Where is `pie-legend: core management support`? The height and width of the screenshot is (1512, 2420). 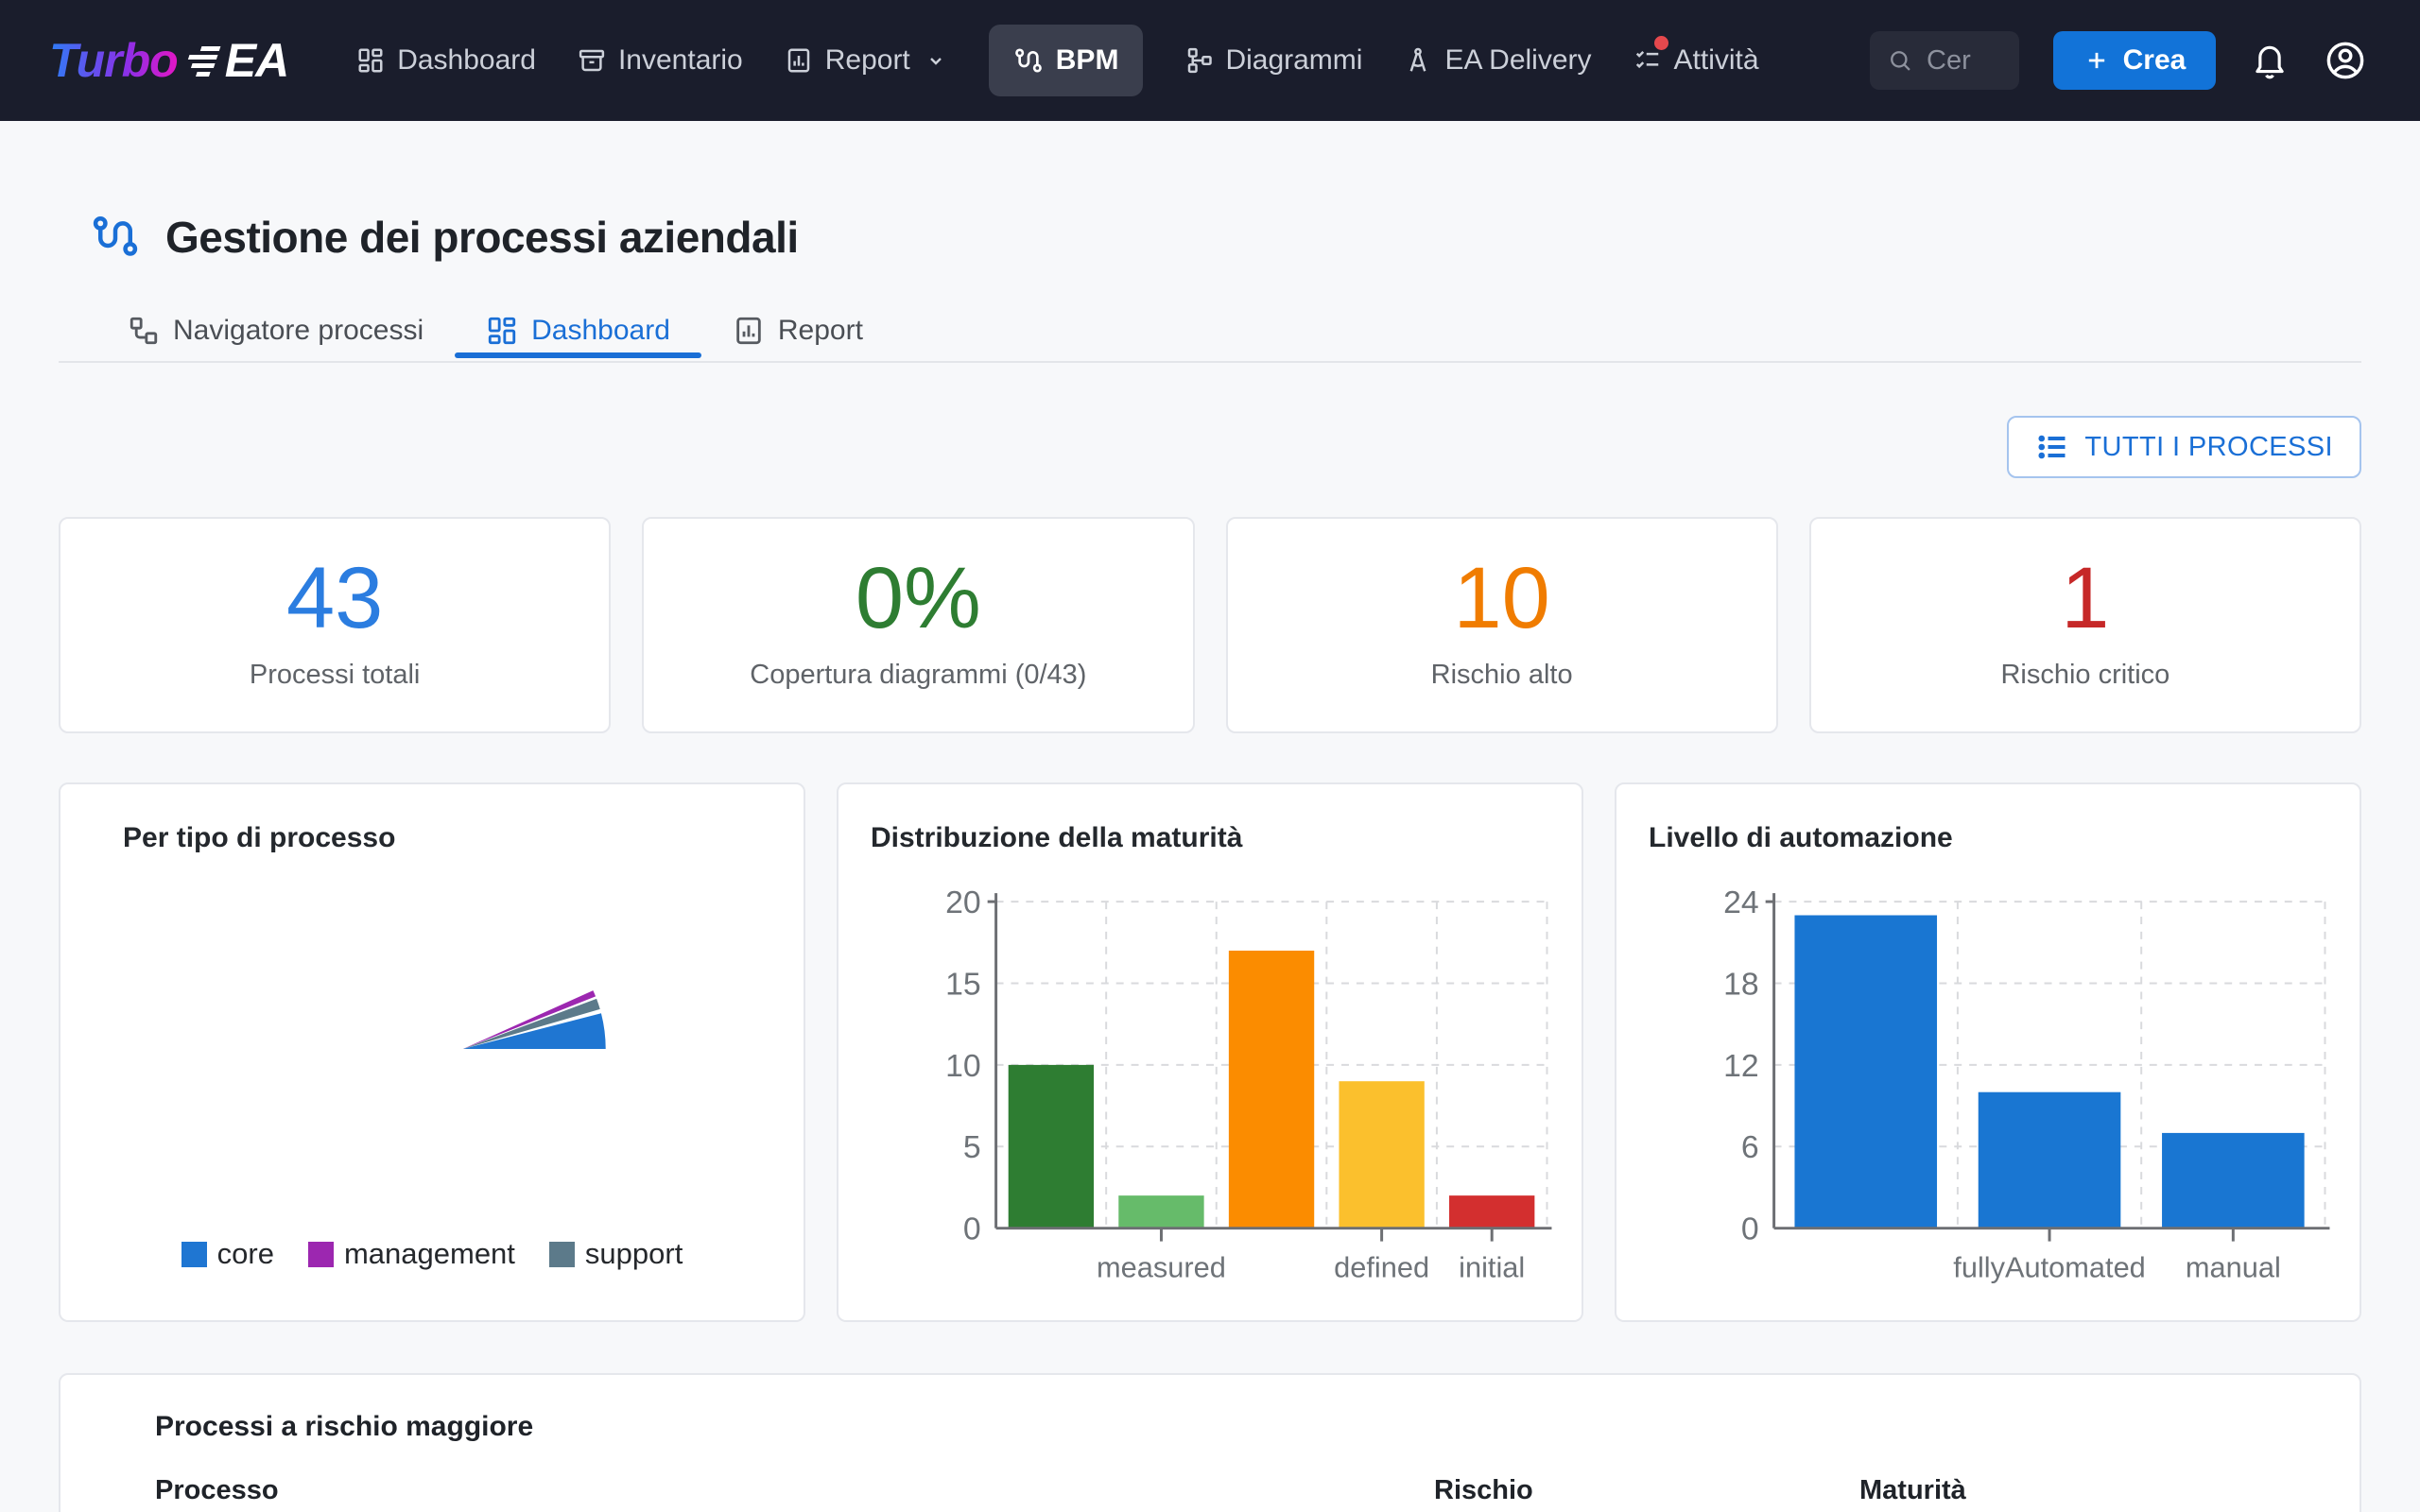 pie-legend: core management support is located at coordinates (432, 1254).